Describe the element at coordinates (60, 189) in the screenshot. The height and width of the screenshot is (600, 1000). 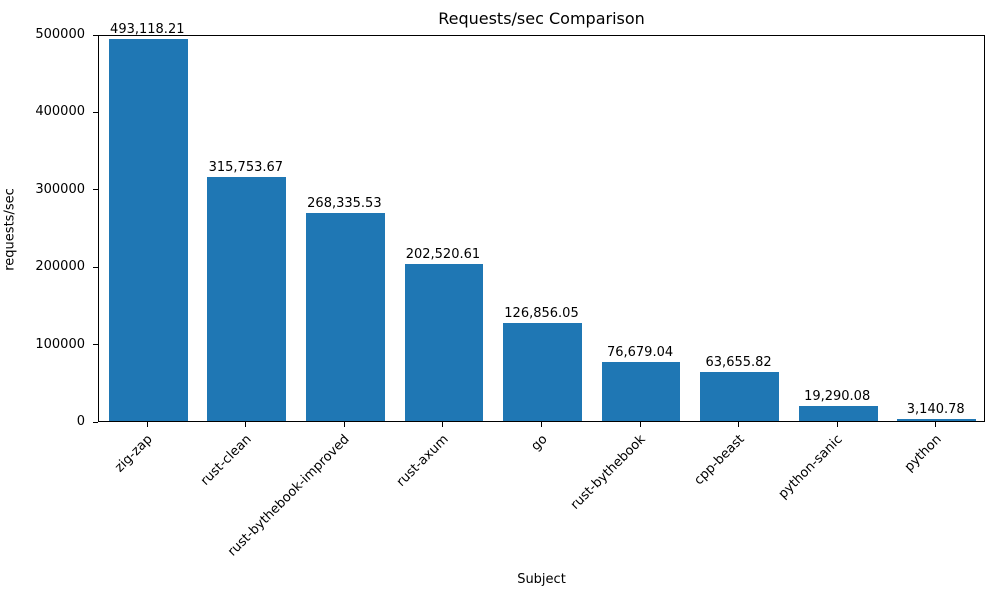
I see `y-tick-label: 300000` at that location.